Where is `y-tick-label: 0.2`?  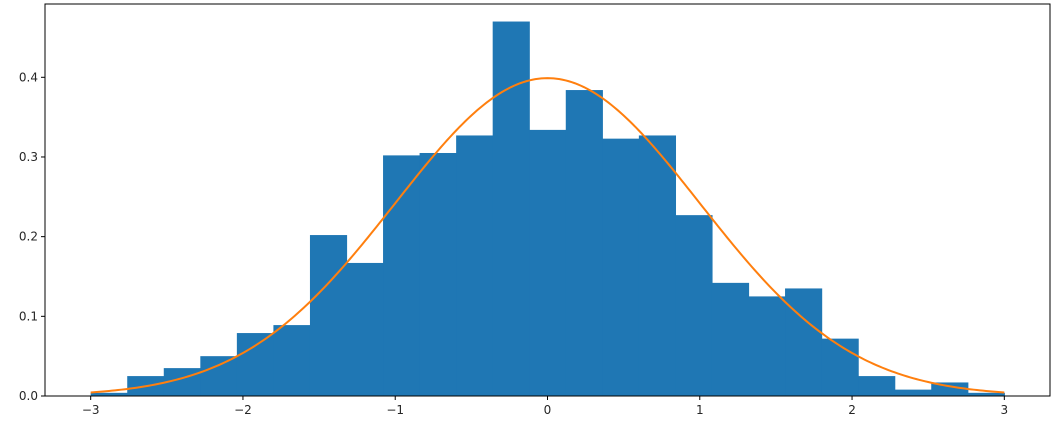 y-tick-label: 0.2 is located at coordinates (28, 237).